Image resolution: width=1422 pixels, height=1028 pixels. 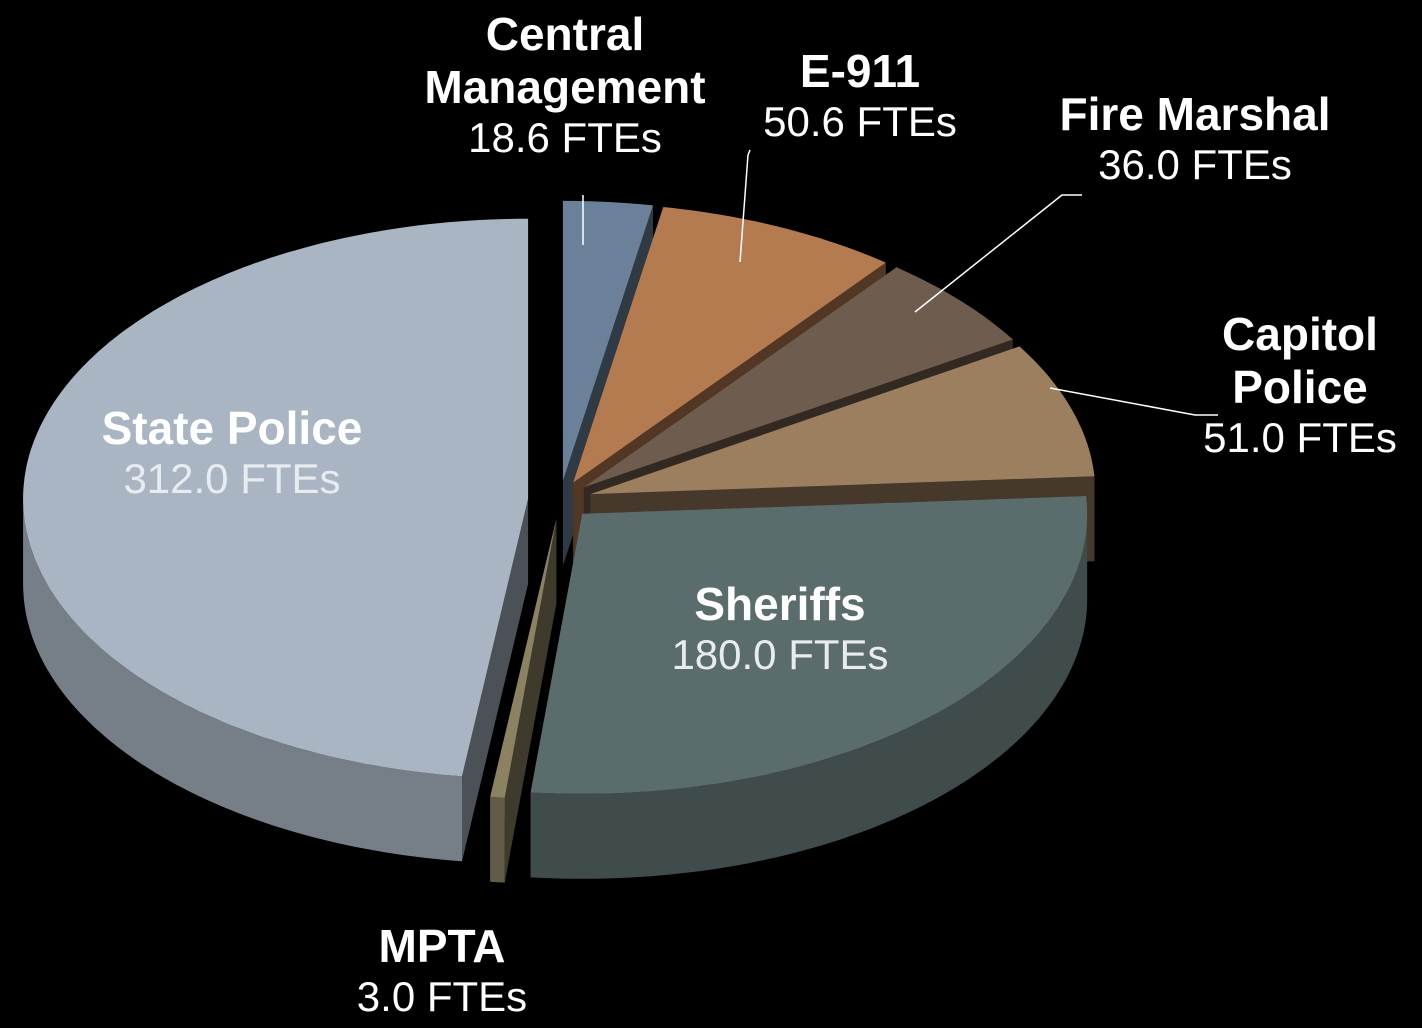 I want to click on value-label: 3.0 FTEs, so click(x=442, y=996).